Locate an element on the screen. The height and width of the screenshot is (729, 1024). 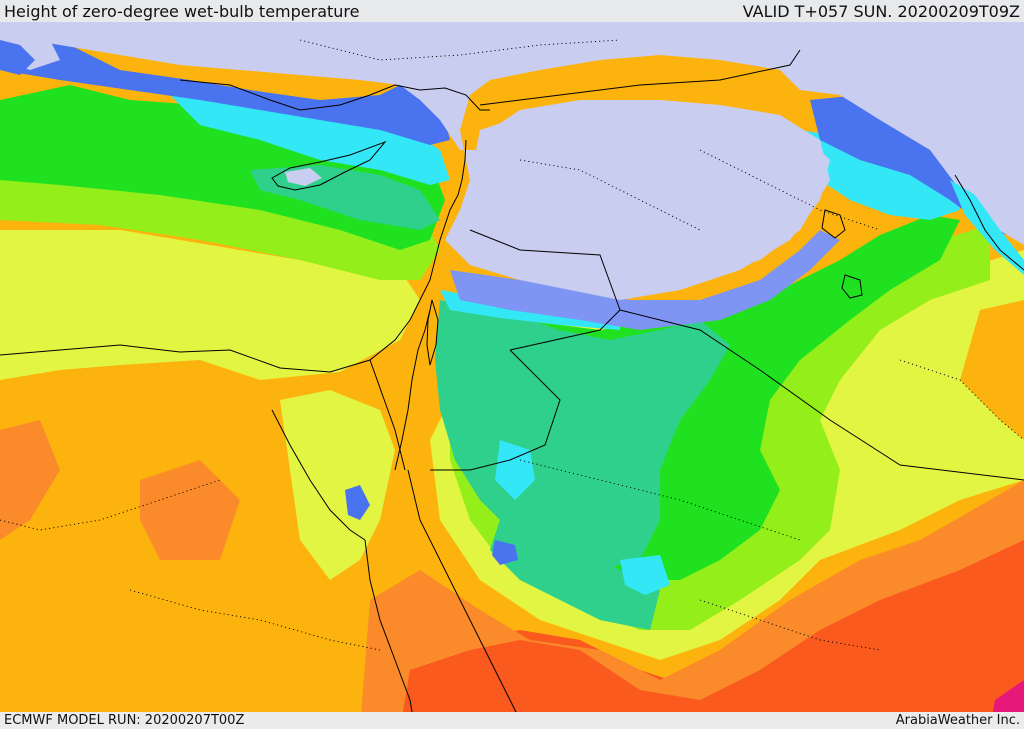
coastline-lake-razazza is located at coordinates (852, 286).